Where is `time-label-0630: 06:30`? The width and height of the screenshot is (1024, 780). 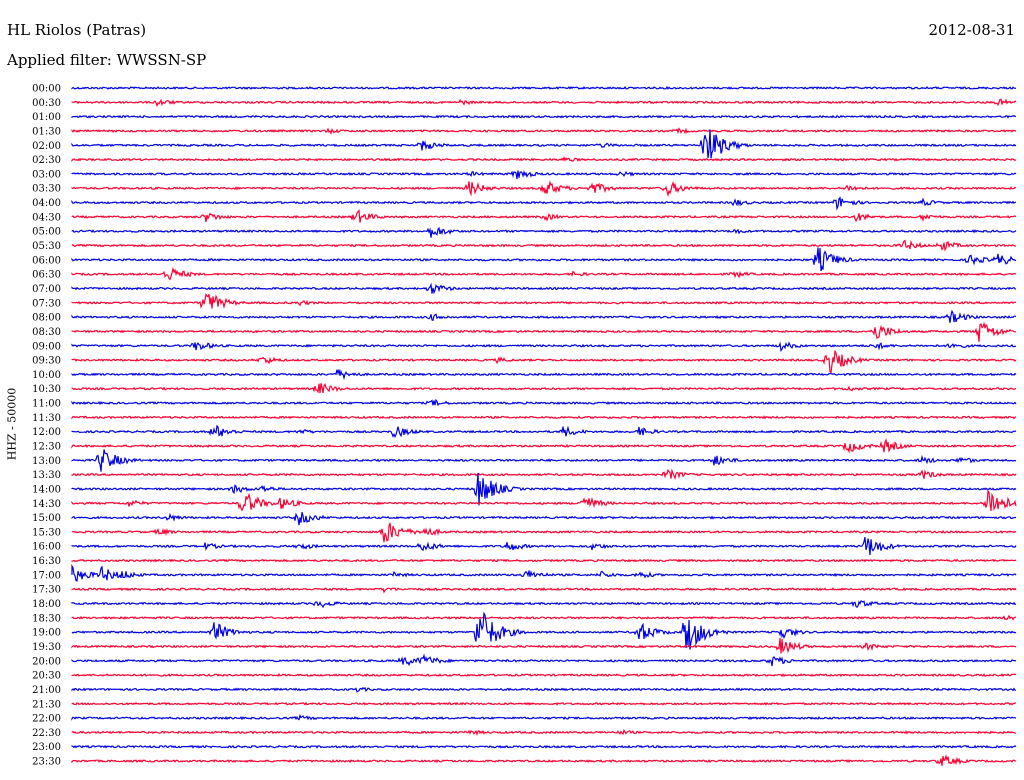 time-label-0630: 06:30 is located at coordinates (46, 275).